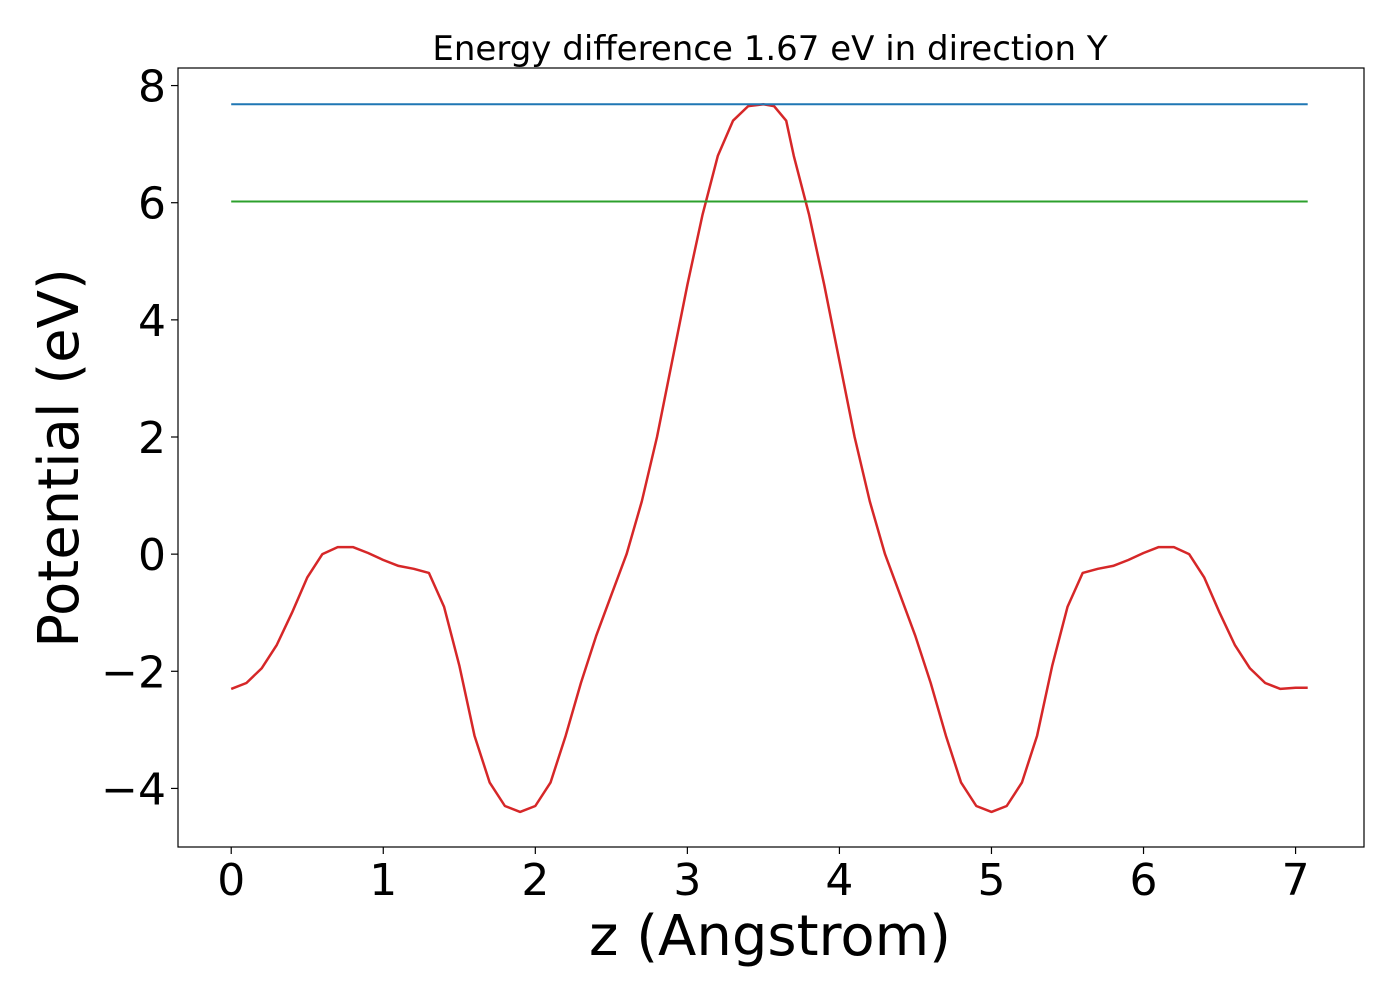  I want to click on x-tick-label: 4, so click(839, 880).